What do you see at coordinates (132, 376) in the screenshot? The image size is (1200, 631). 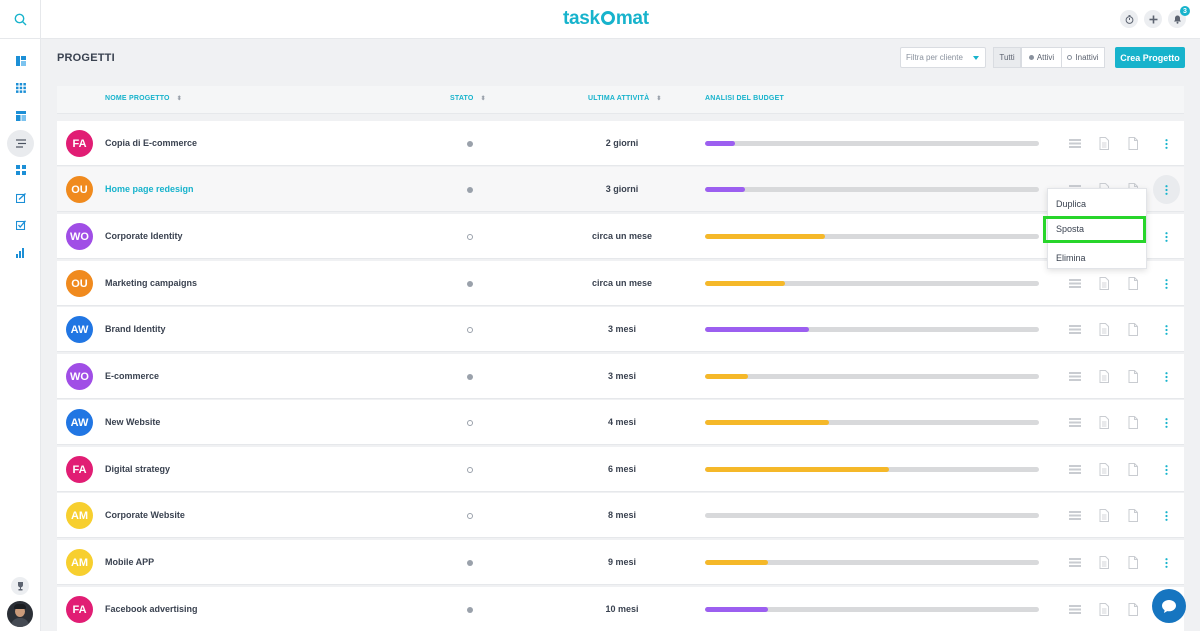 I see `project-name-link: E-commerce` at bounding box center [132, 376].